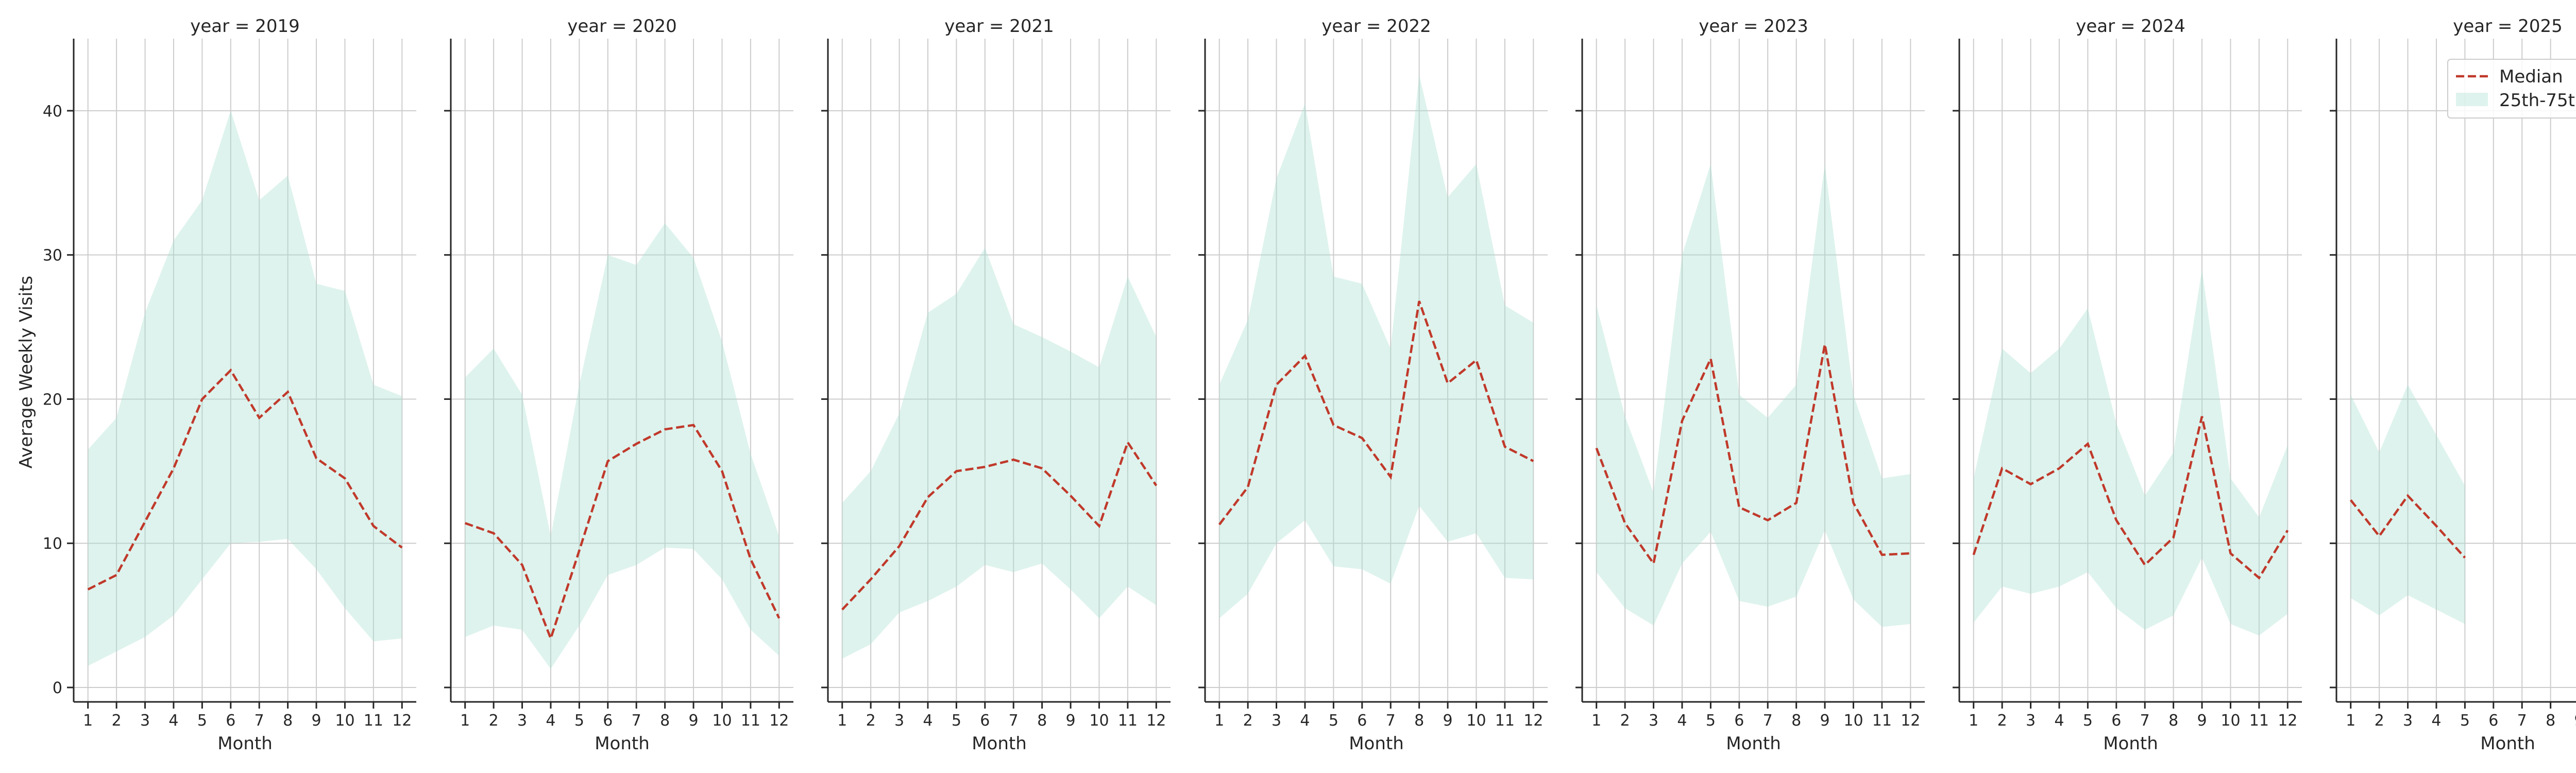 The height and width of the screenshot is (773, 2576). What do you see at coordinates (52, 544) in the screenshot?
I see `y-tick-label: 10` at bounding box center [52, 544].